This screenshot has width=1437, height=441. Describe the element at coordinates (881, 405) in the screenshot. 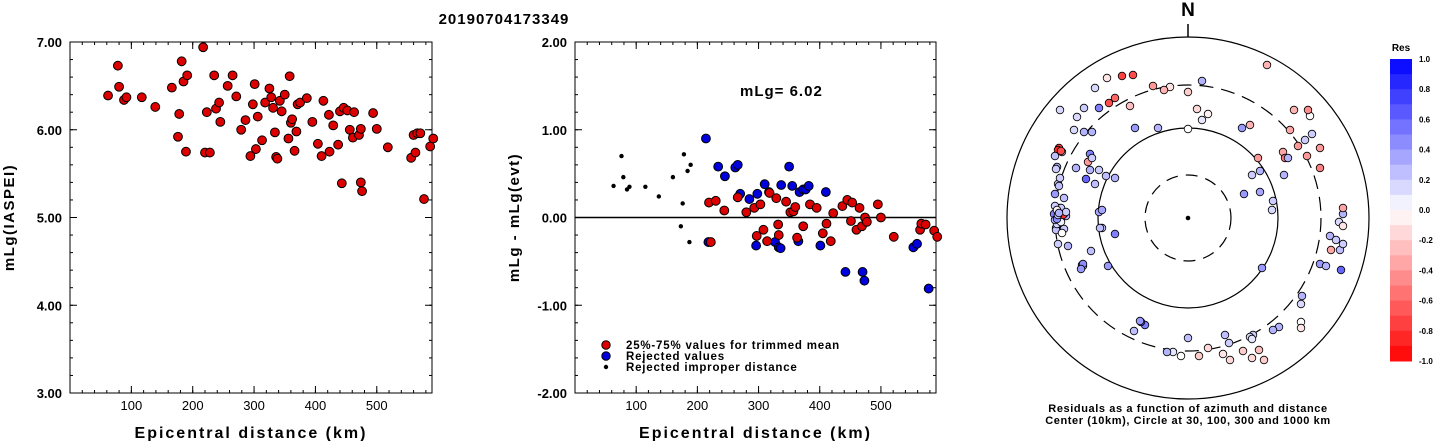

I see `x-tick-label: 500` at that location.